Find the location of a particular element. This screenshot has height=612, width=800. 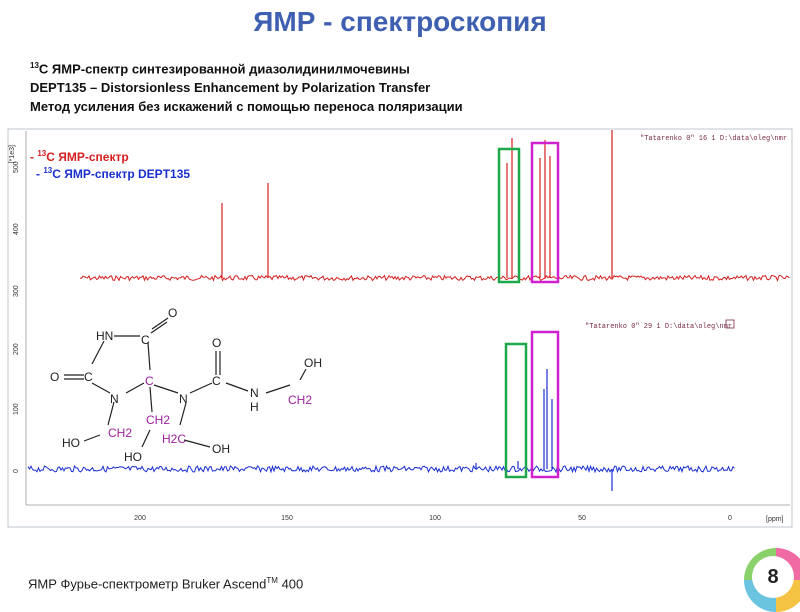

legend-blue: - 13C ЯМР-спектр DEPT135 is located at coordinates (113, 173).